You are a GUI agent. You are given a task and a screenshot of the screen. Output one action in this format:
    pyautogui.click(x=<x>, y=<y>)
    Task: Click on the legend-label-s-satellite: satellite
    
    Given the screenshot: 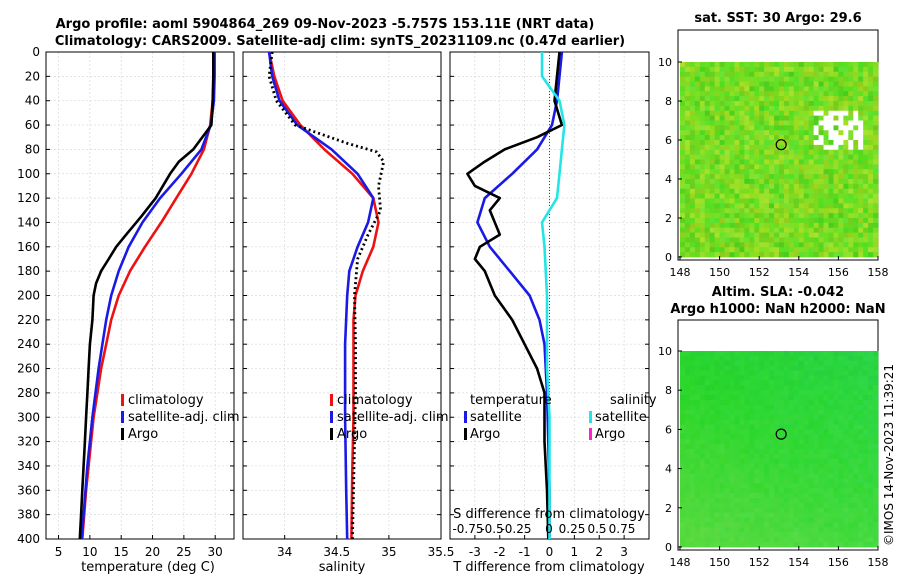 What is the action you would take?
    pyautogui.click(x=621, y=417)
    